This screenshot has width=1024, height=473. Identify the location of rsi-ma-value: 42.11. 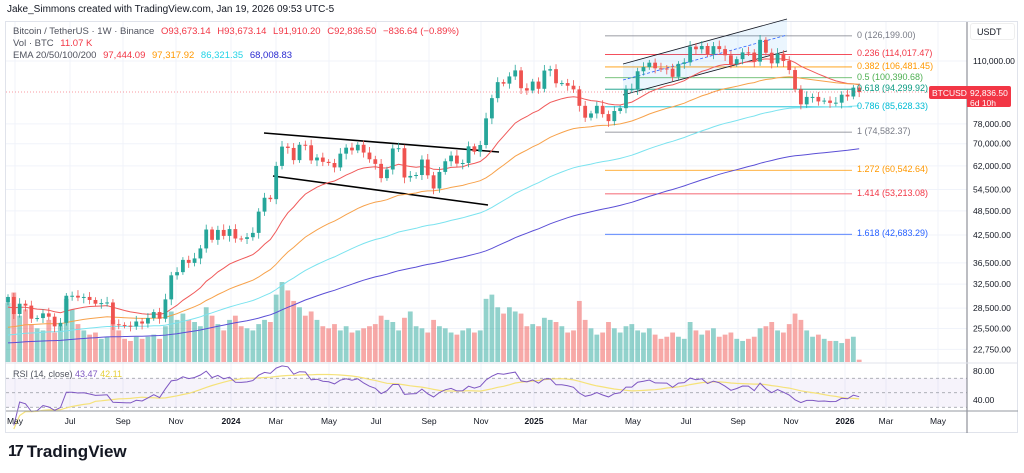
(111, 374).